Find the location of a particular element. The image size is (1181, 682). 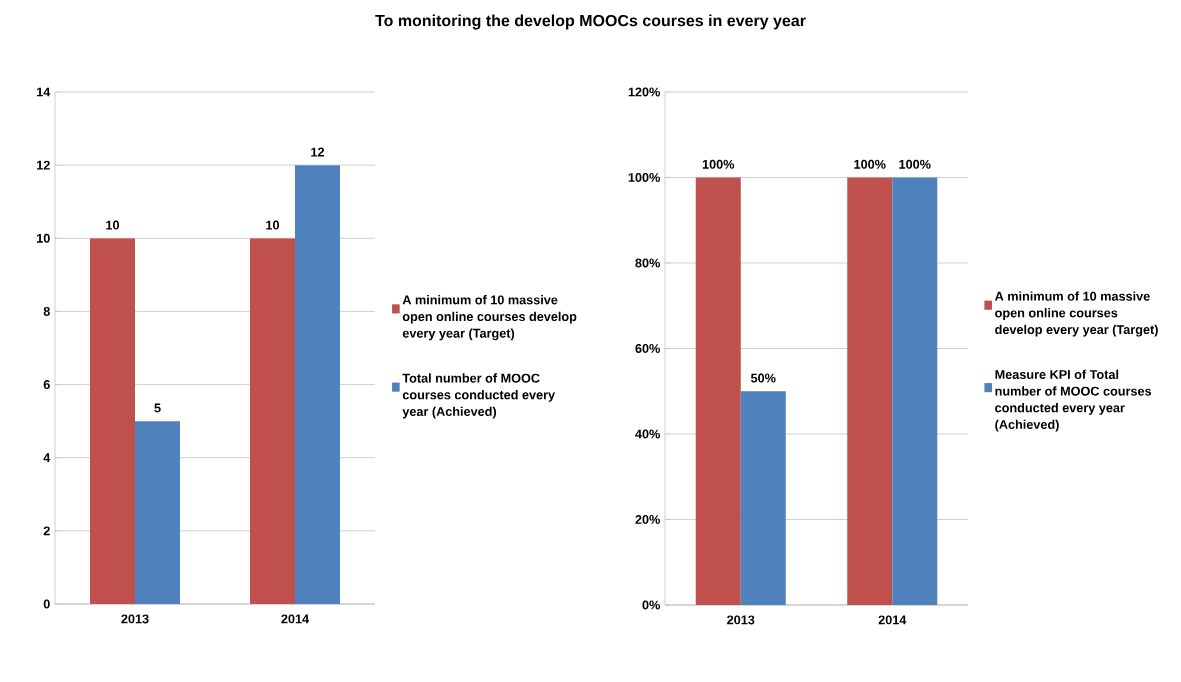

y-tick-label: 60% is located at coordinates (647, 348).